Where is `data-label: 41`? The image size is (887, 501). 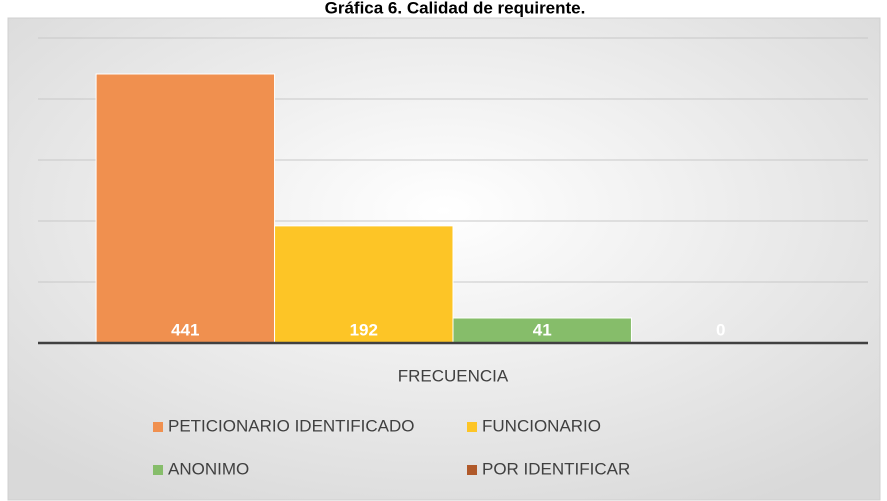 data-label: 41 is located at coordinates (542, 329).